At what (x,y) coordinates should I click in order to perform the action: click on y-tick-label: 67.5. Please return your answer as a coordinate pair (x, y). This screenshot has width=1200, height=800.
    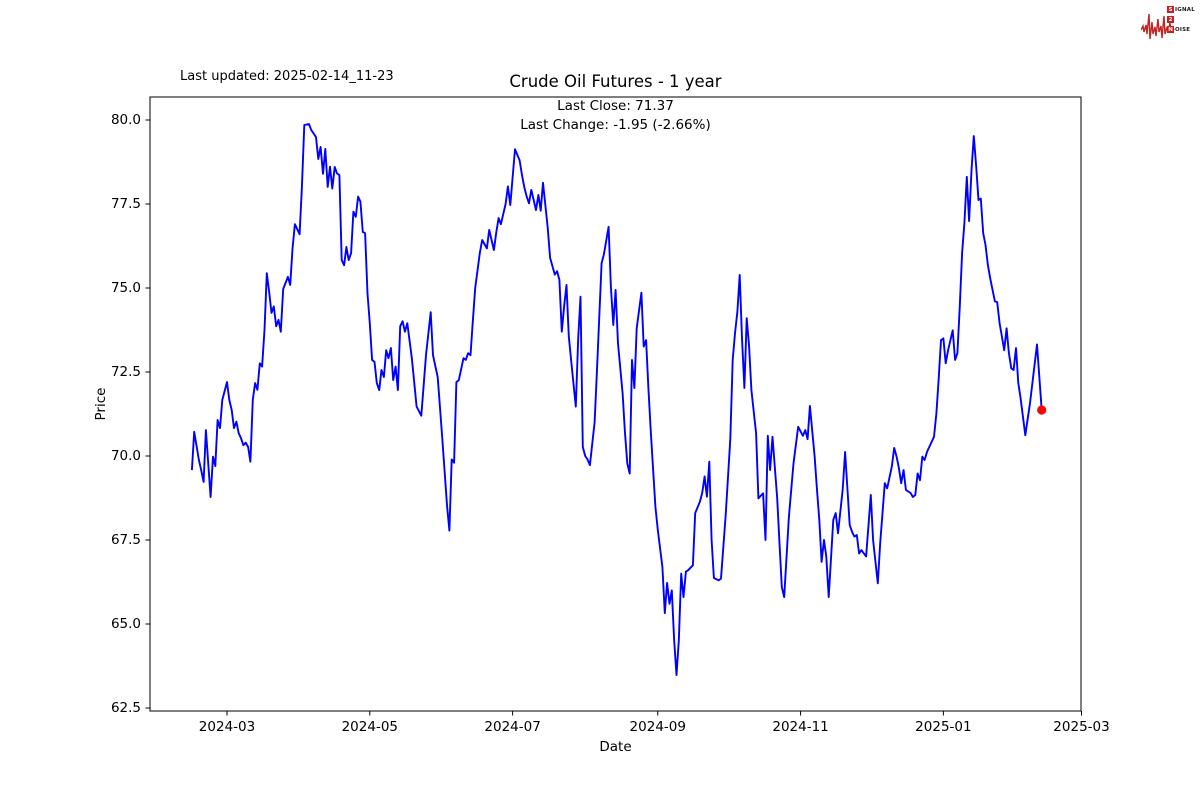
    Looking at the image, I should click on (125, 540).